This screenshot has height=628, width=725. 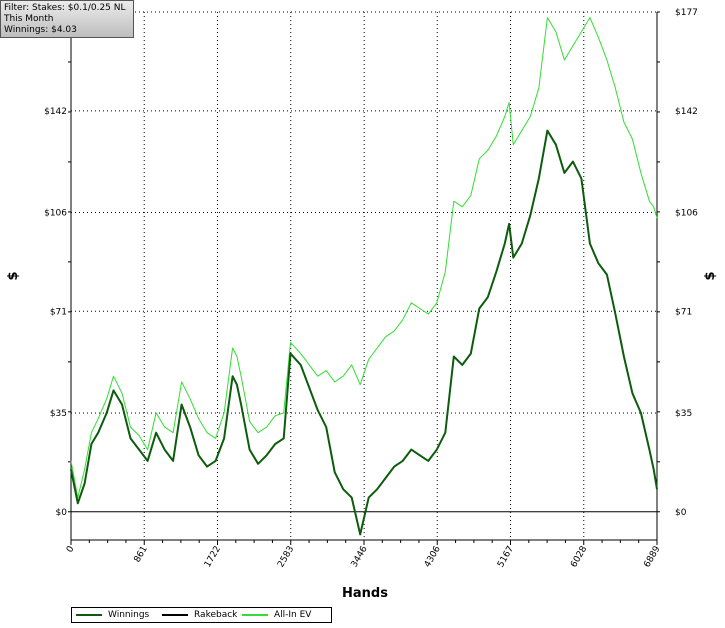 I want to click on x-tick-label: 6889, so click(x=652, y=556).